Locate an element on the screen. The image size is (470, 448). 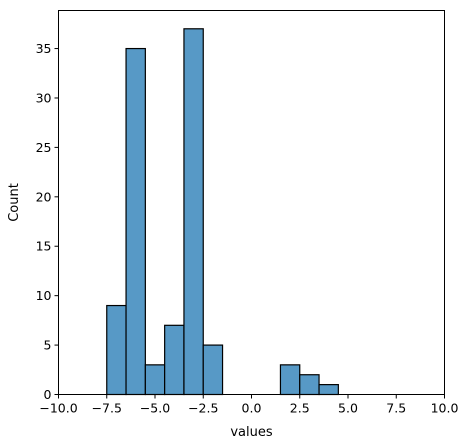
x-axis-label: values is located at coordinates (251, 432).